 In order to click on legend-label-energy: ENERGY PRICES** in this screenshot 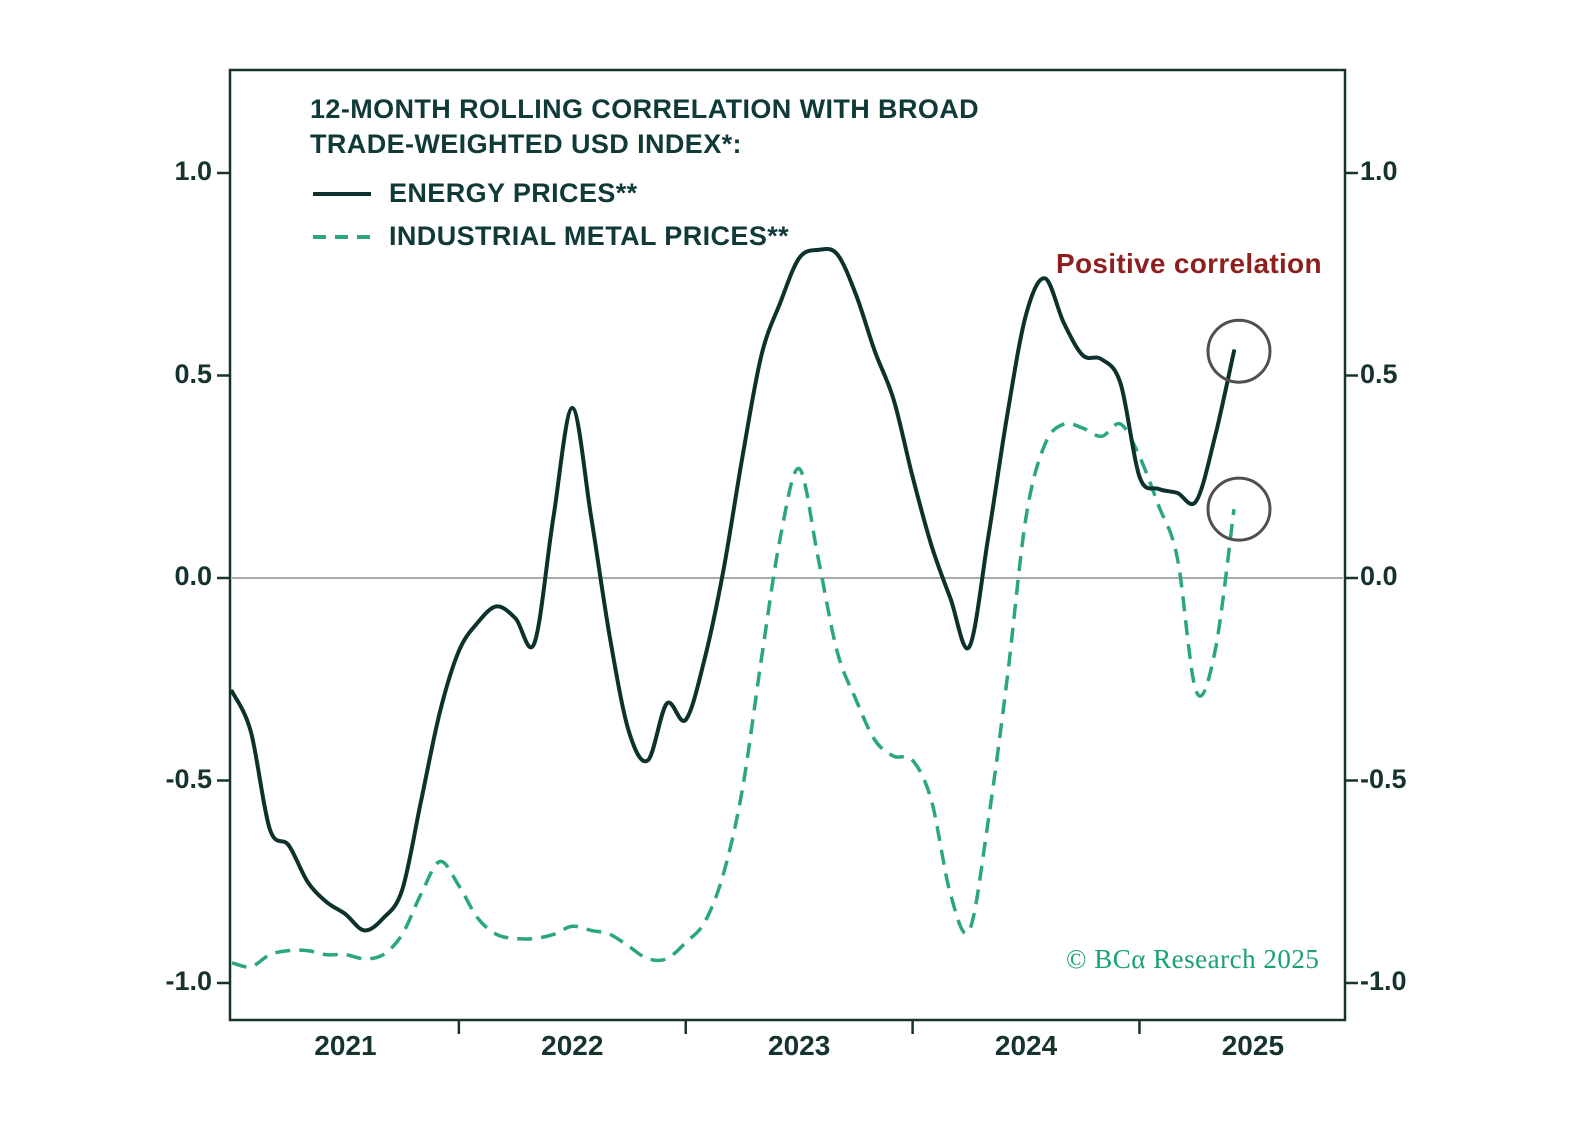, I will do `click(513, 193)`.